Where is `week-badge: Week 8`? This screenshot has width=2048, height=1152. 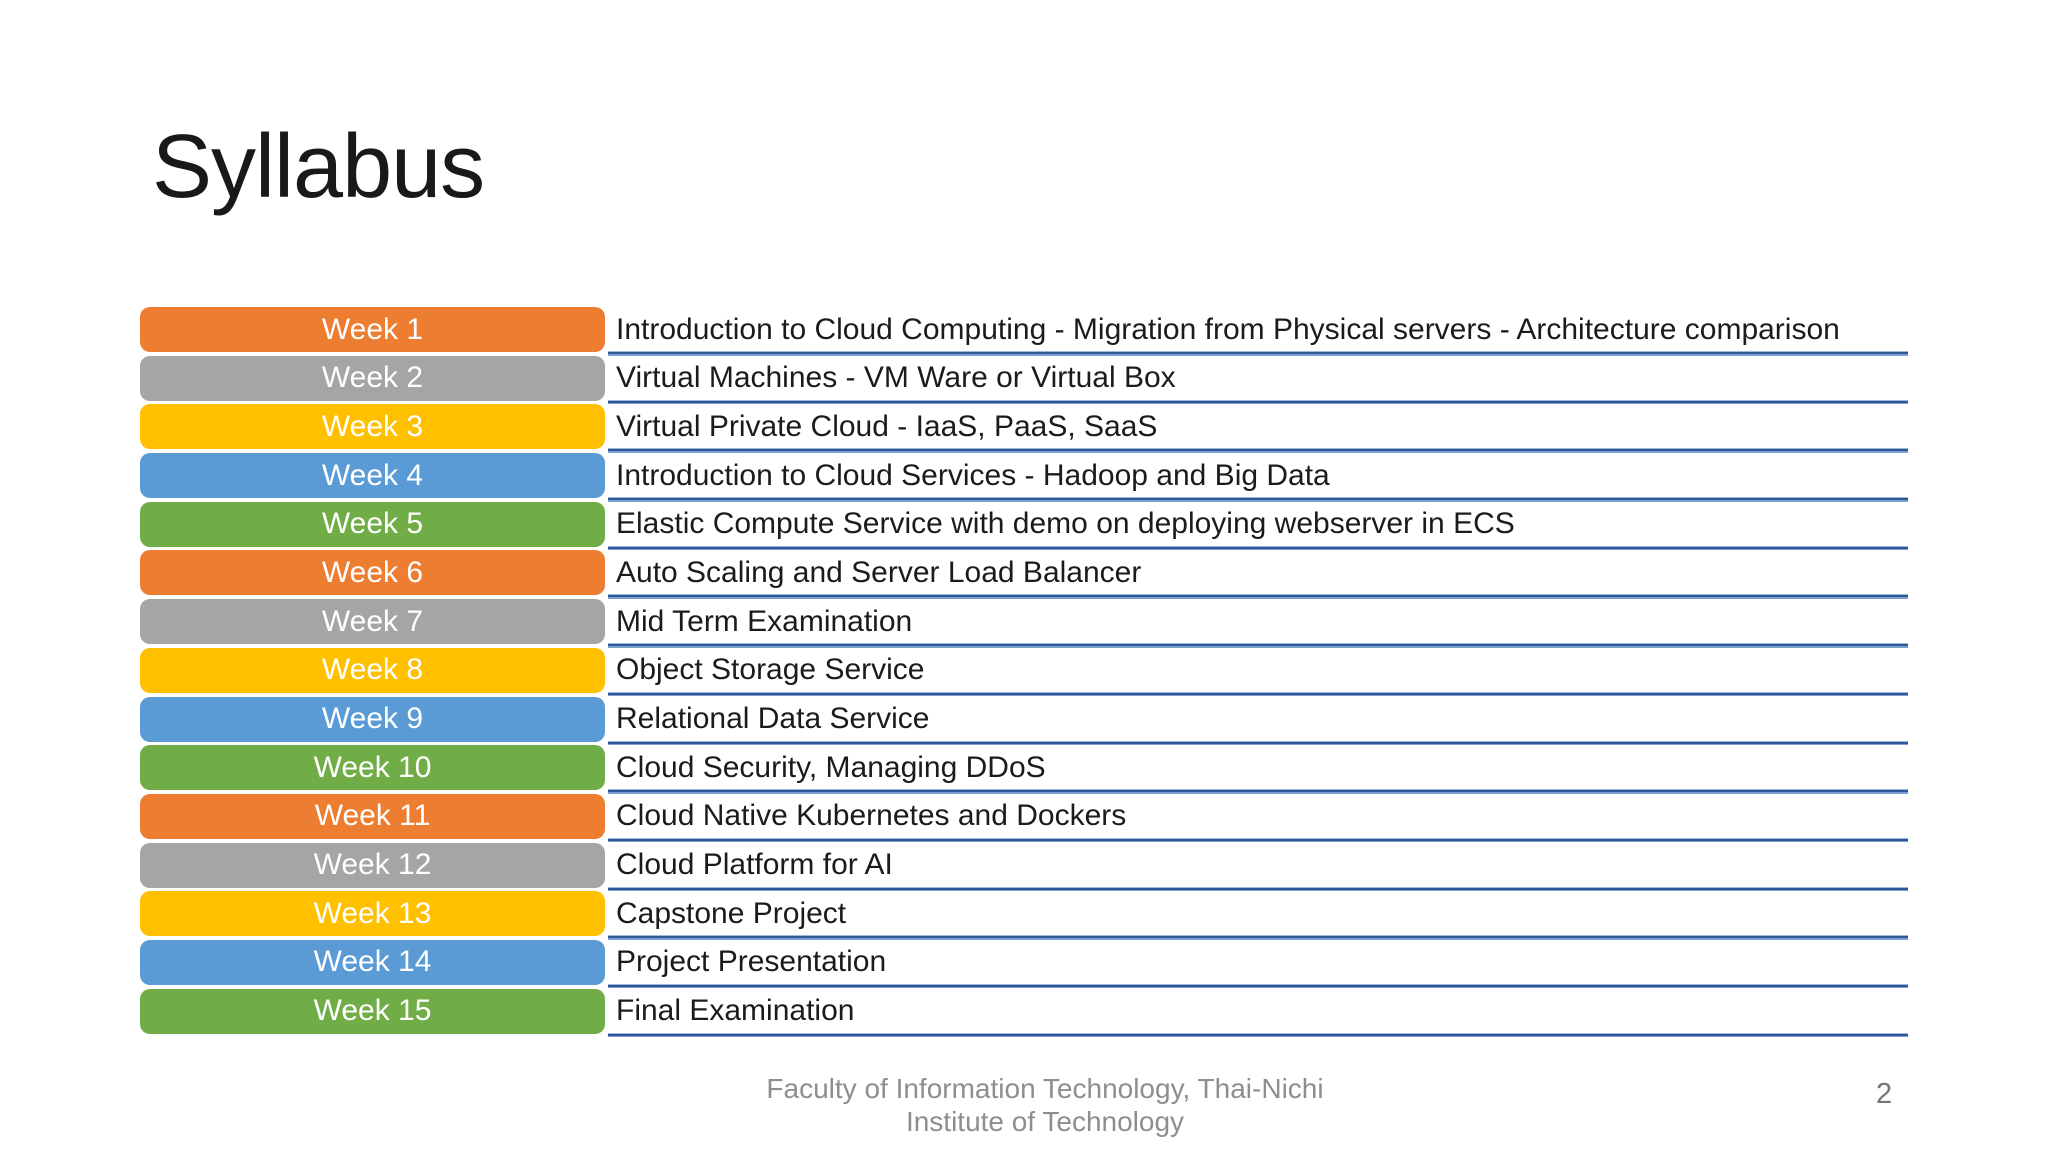
week-badge: Week 8 is located at coordinates (372, 670).